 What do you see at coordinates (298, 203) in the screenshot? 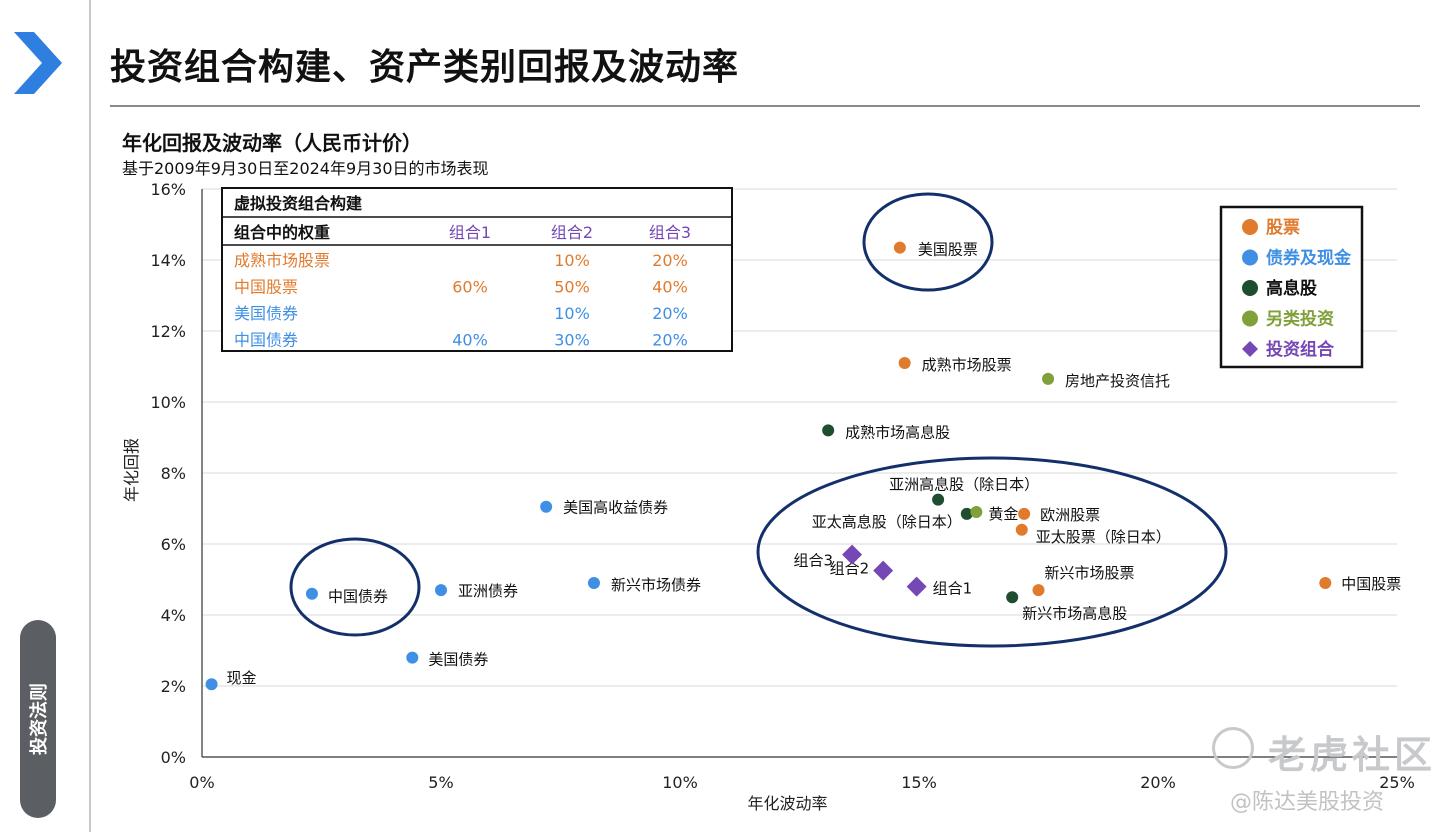
I see `weights-table-heading: 虚拟投资组合构建` at bounding box center [298, 203].